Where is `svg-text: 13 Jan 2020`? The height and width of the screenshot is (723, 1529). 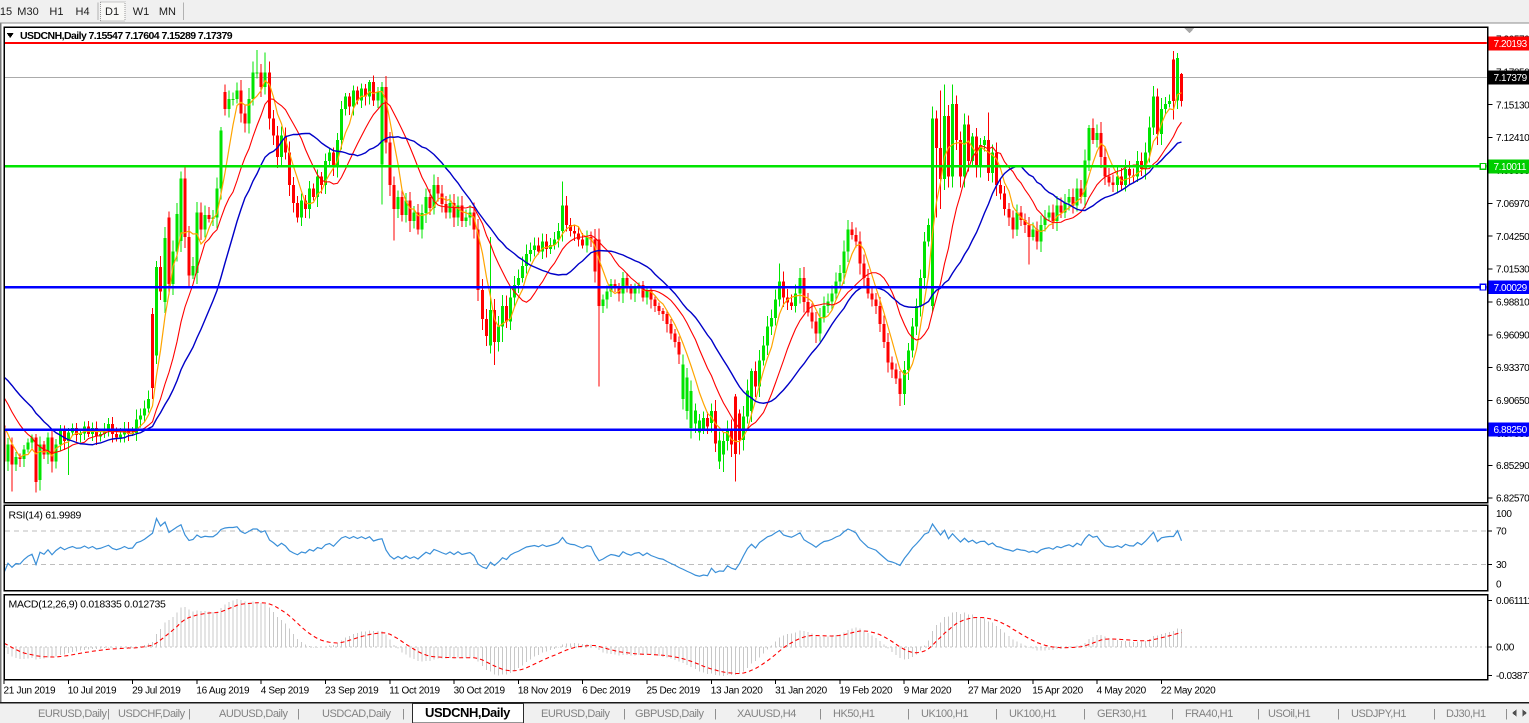
svg-text: 13 Jan 2020 is located at coordinates (737, 691).